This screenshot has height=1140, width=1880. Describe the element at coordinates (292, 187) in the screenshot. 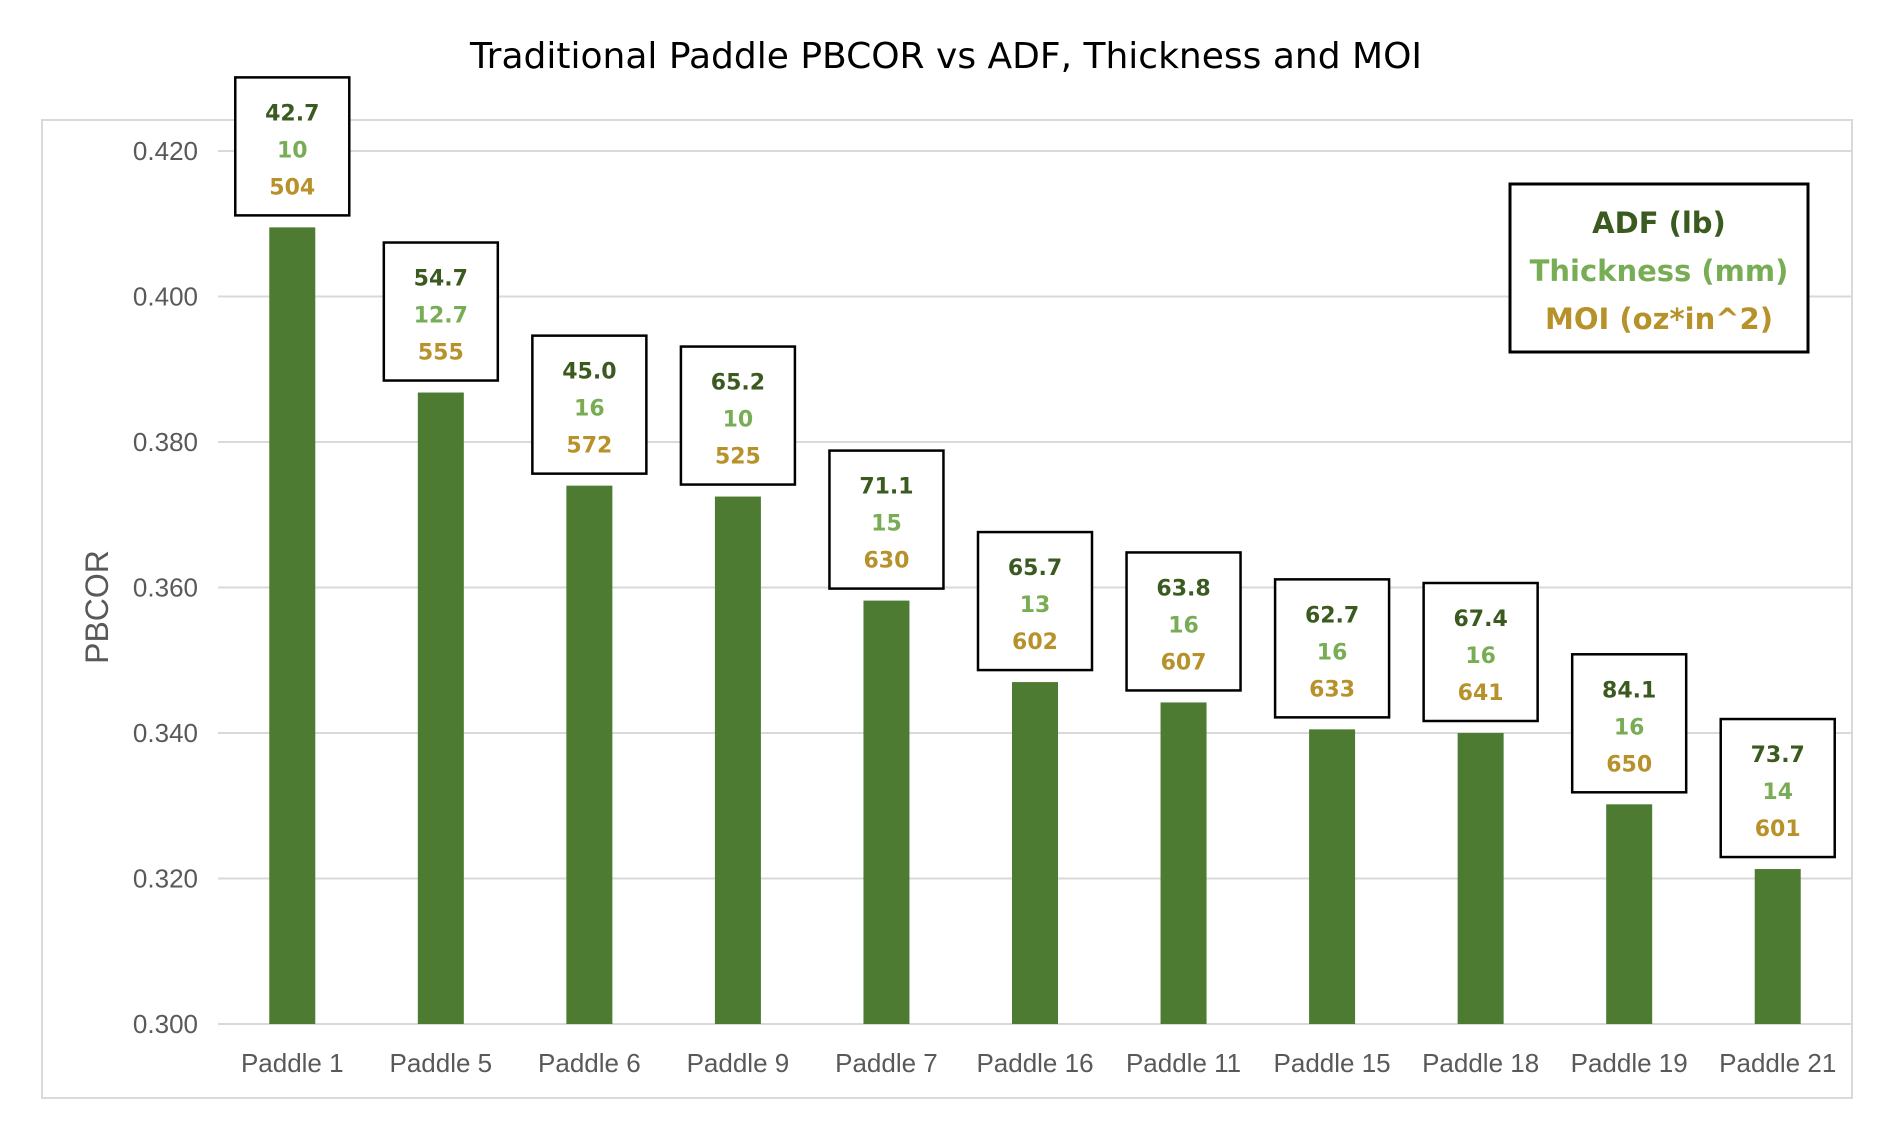

I see `data-label-moi: 504` at that location.